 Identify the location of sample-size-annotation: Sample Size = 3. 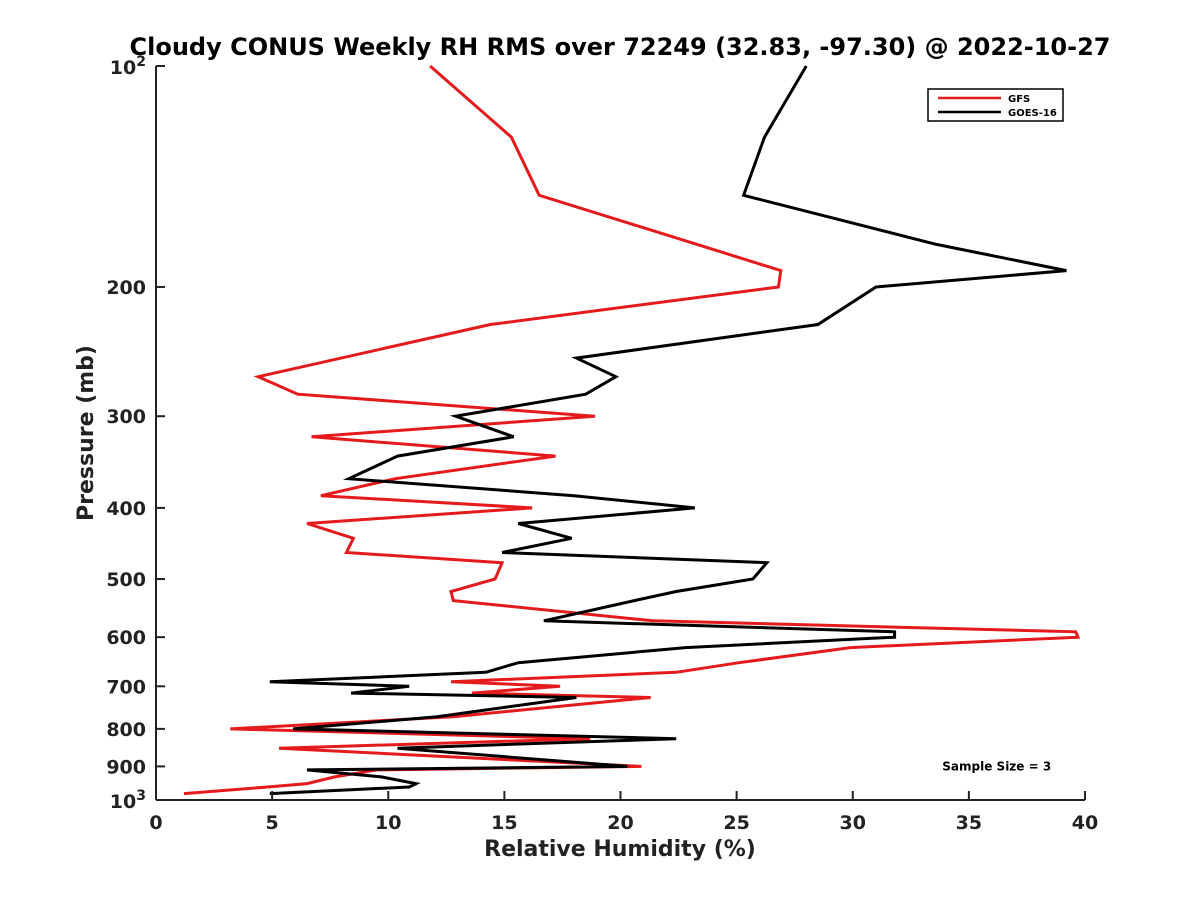
(996, 766).